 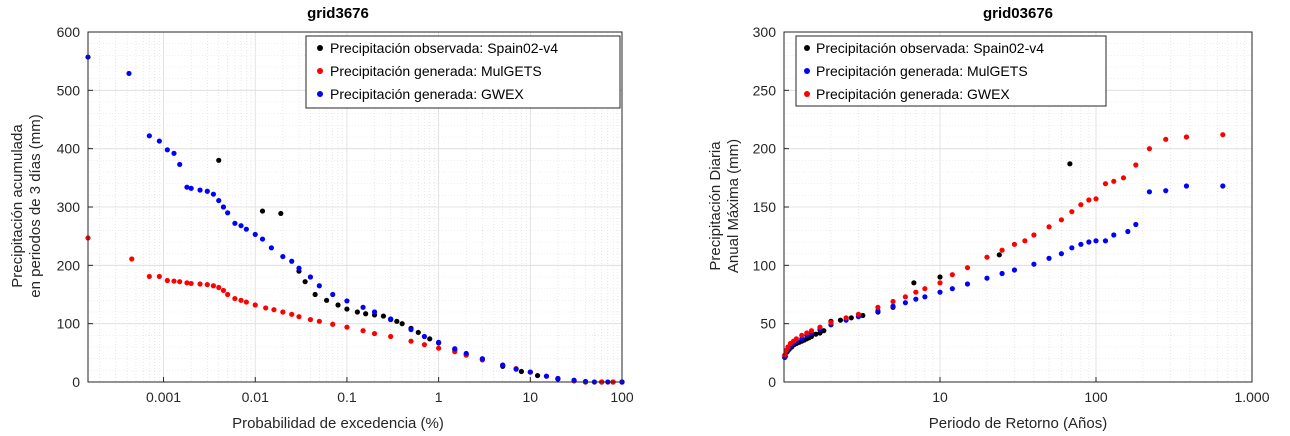 What do you see at coordinates (765, 90) in the screenshot?
I see `right-y-tick-label: 250` at bounding box center [765, 90].